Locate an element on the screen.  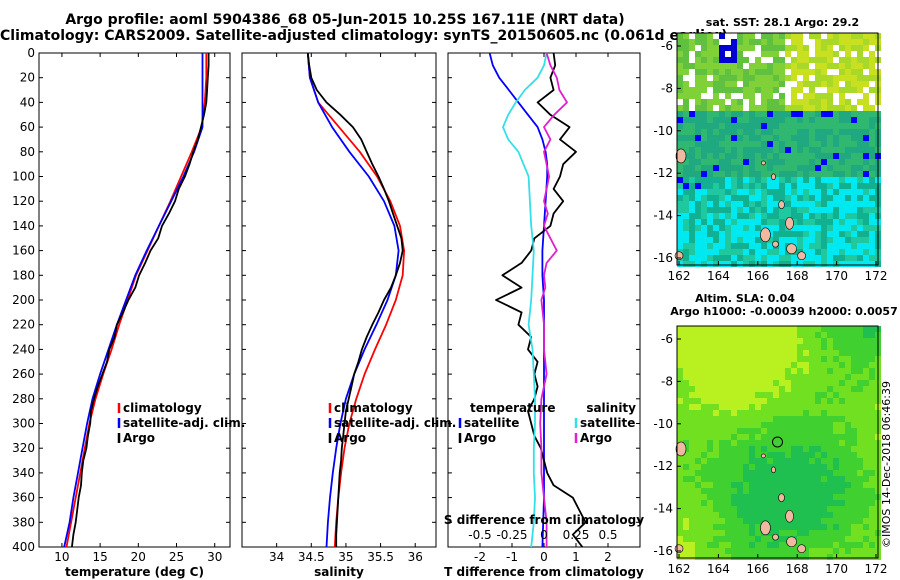
x-tick-label: 0 is located at coordinates (544, 557).